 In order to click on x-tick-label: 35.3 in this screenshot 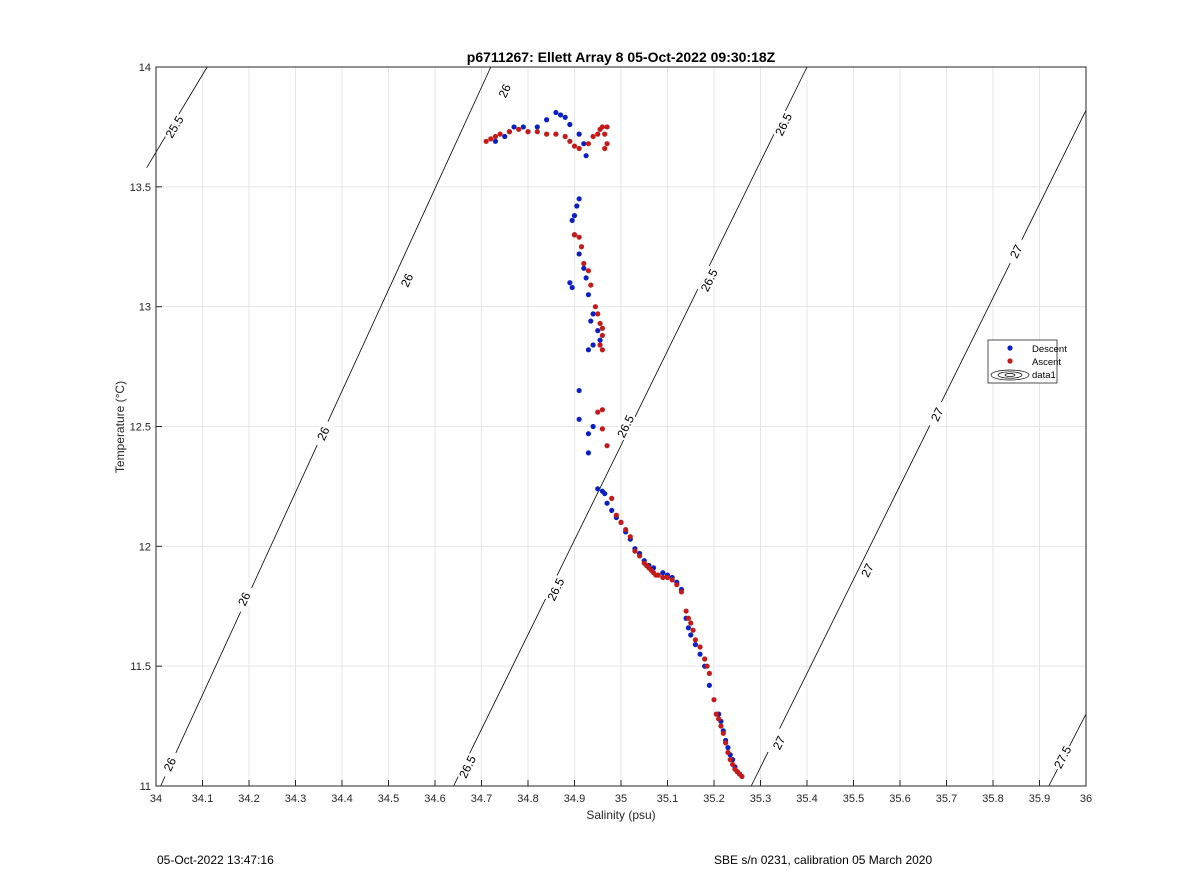, I will do `click(760, 799)`.